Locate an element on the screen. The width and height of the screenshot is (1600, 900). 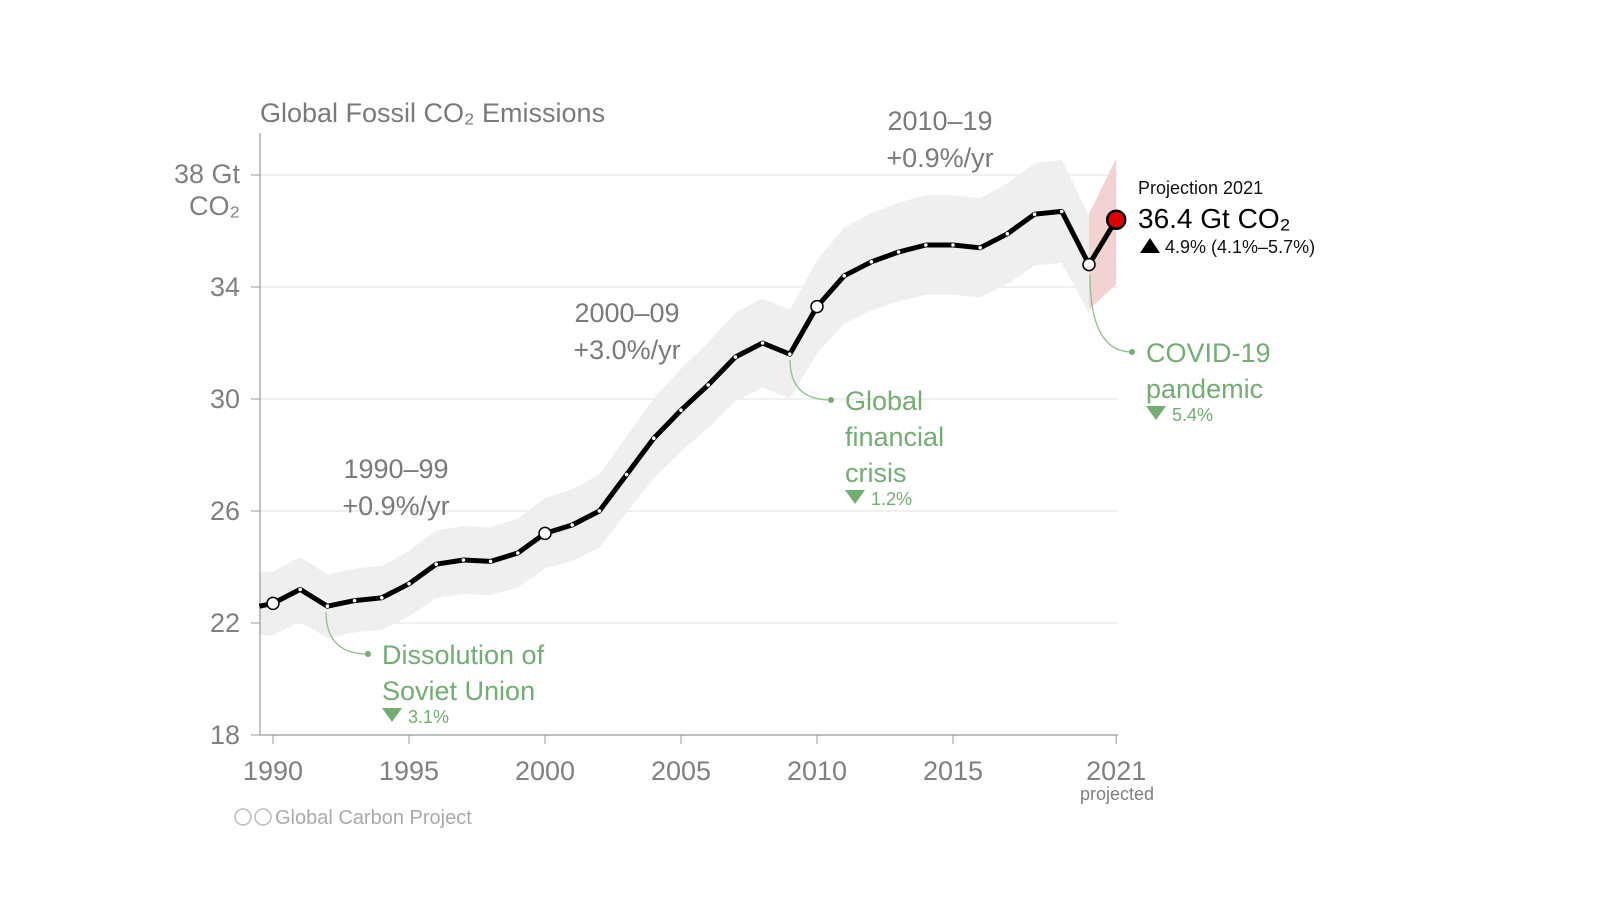
event-label: COVID-19 is located at coordinates (1208, 353).